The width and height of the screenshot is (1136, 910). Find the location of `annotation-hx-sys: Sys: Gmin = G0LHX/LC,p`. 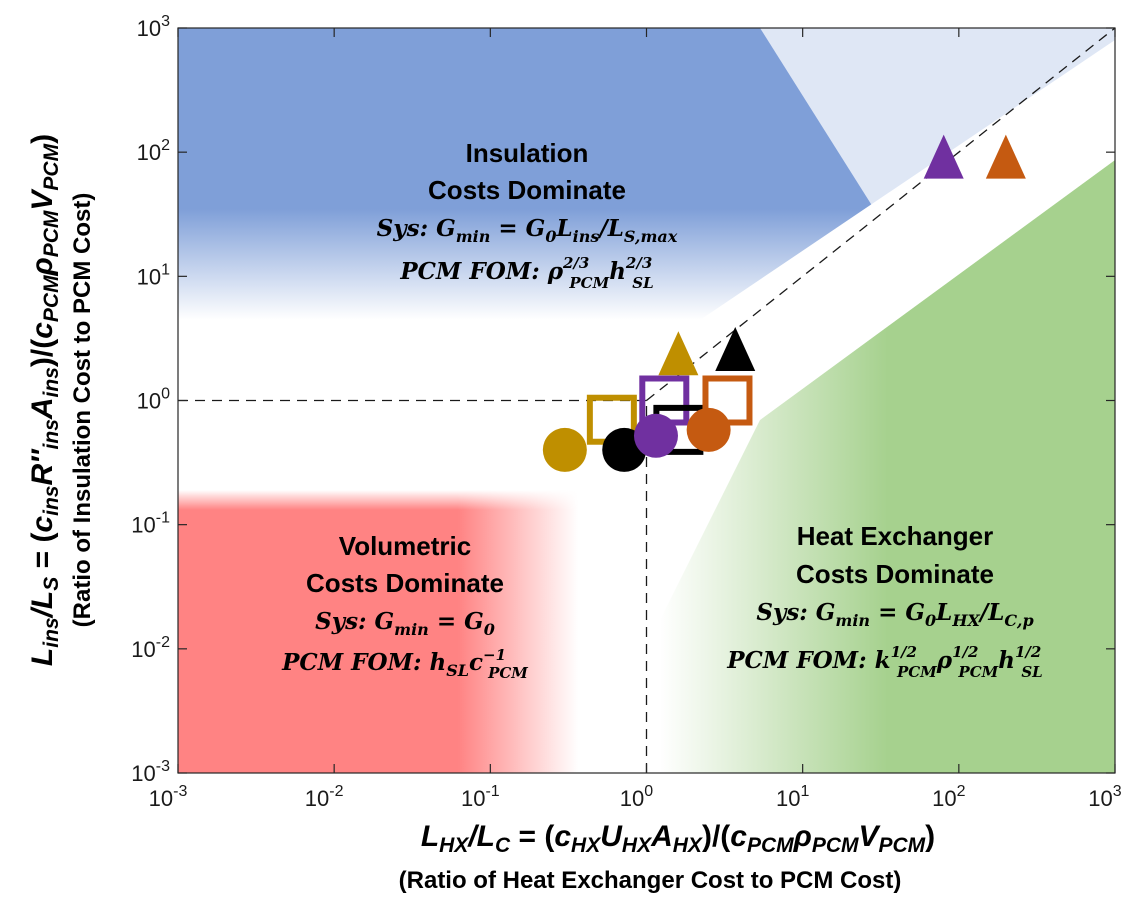

annotation-hx-sys: Sys: Gmin = G0LHX/LC,p is located at coordinates (894, 614).